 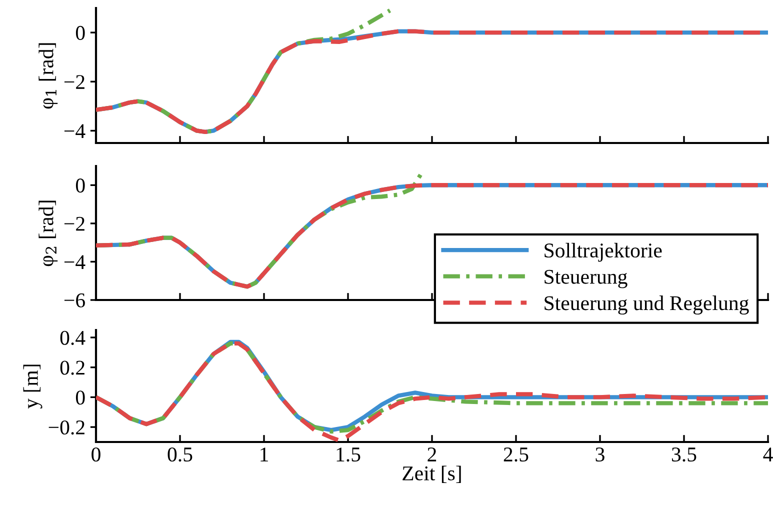 What do you see at coordinates (32, 386) in the screenshot?
I see `y-axis-title: y [m]` at bounding box center [32, 386].